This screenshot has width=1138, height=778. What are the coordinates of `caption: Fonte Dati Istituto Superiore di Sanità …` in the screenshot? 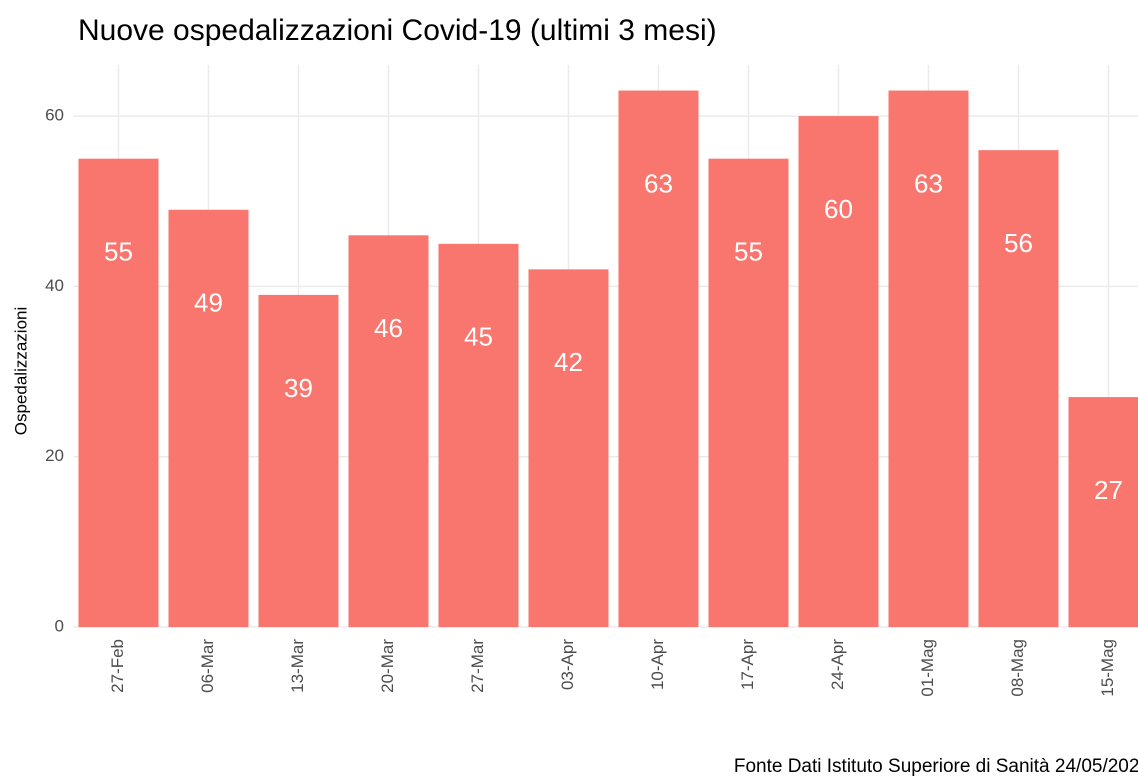 It's located at (936, 766).